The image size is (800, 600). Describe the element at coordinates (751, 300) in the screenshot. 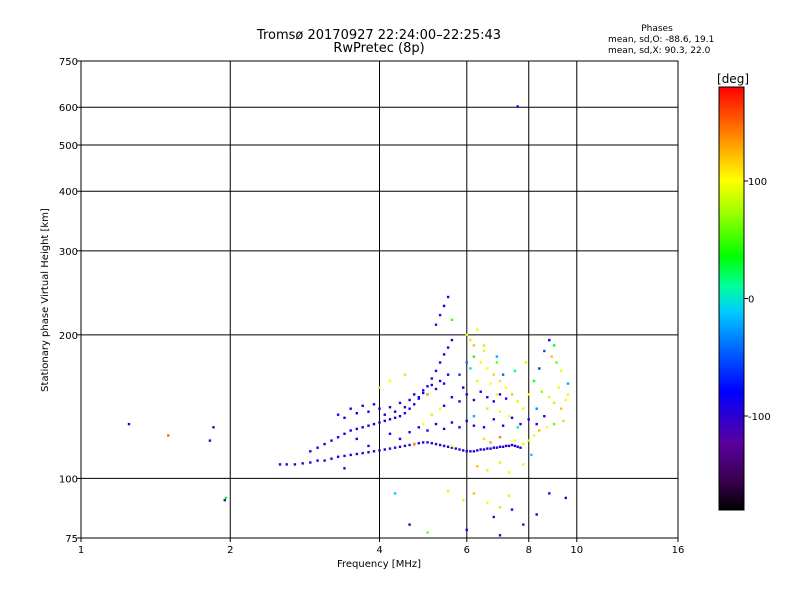

I see `colorbar-tick-label: 0` at that location.